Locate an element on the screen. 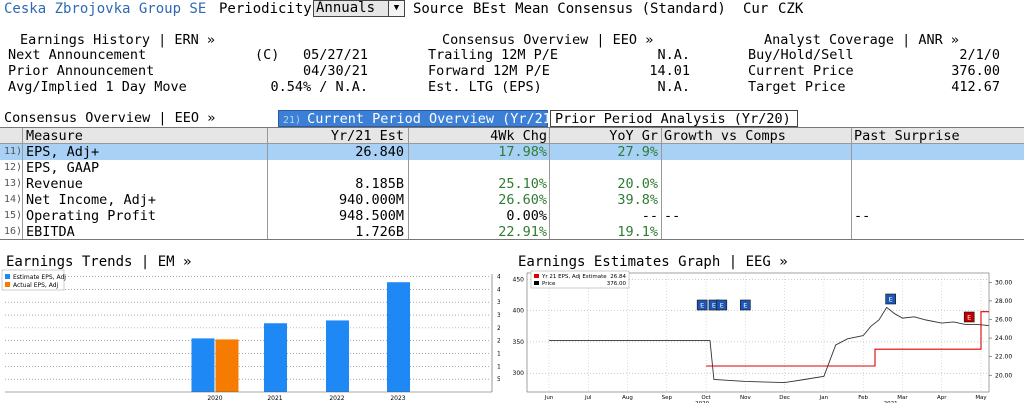 The height and width of the screenshot is (403, 1024). table-row: 16) EBITDA 1.726B 22.91% 19.1% is located at coordinates (512, 232).